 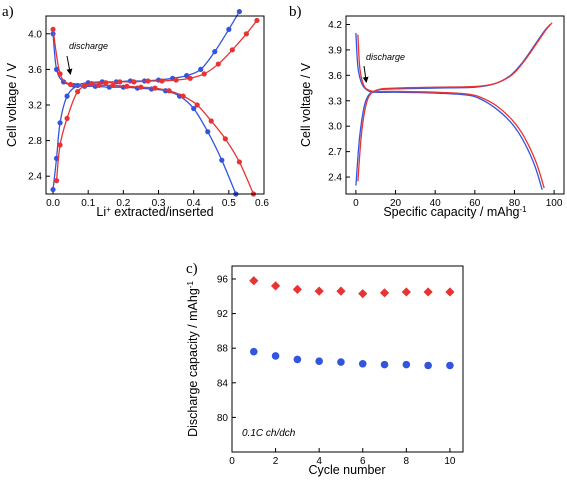 I want to click on panel-b-x-tick-label: 60, so click(x=475, y=203).